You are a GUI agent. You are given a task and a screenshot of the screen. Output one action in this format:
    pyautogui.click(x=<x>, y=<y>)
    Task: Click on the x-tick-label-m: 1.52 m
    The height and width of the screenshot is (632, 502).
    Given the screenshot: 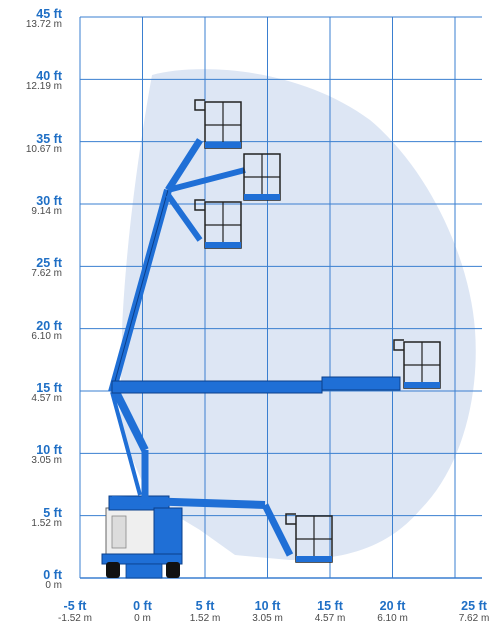 What is the action you would take?
    pyautogui.click(x=205, y=618)
    